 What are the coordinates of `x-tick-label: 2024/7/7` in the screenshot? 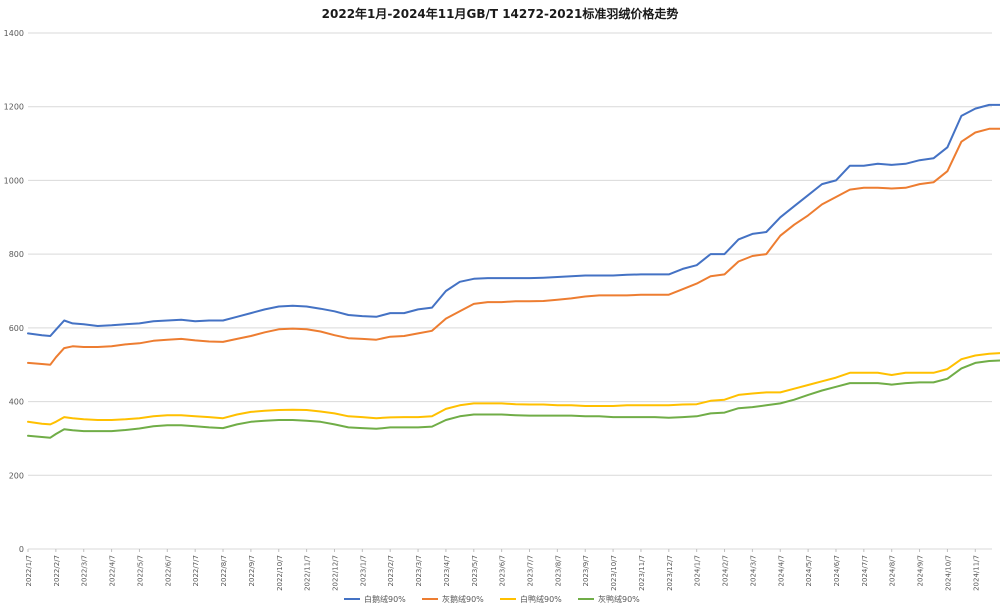 It's located at (865, 570).